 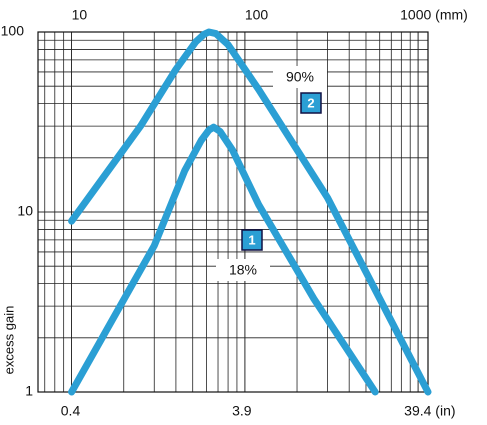 What do you see at coordinates (13, 31) in the screenshot?
I see `y-tick-label: 100` at bounding box center [13, 31].